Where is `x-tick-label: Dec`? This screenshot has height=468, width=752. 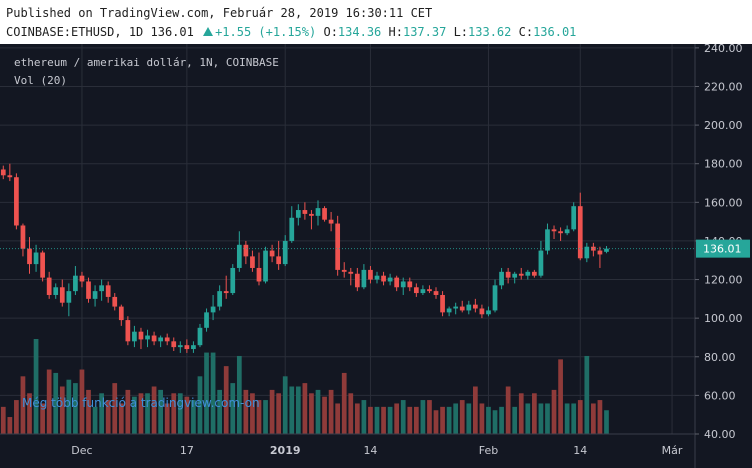 x-tick-label: Dec is located at coordinates (81, 450).